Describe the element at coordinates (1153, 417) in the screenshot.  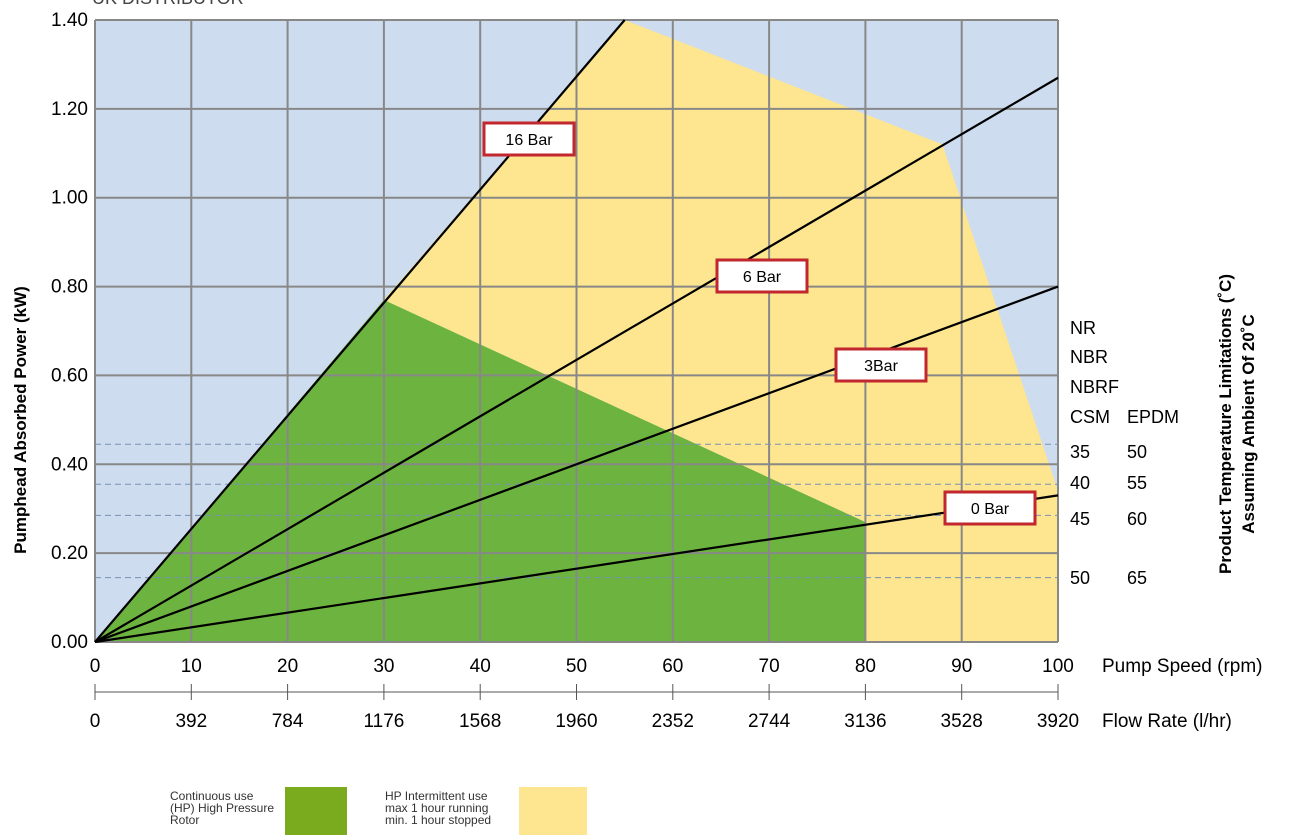
I see `material-epdm: EPDM` at that location.